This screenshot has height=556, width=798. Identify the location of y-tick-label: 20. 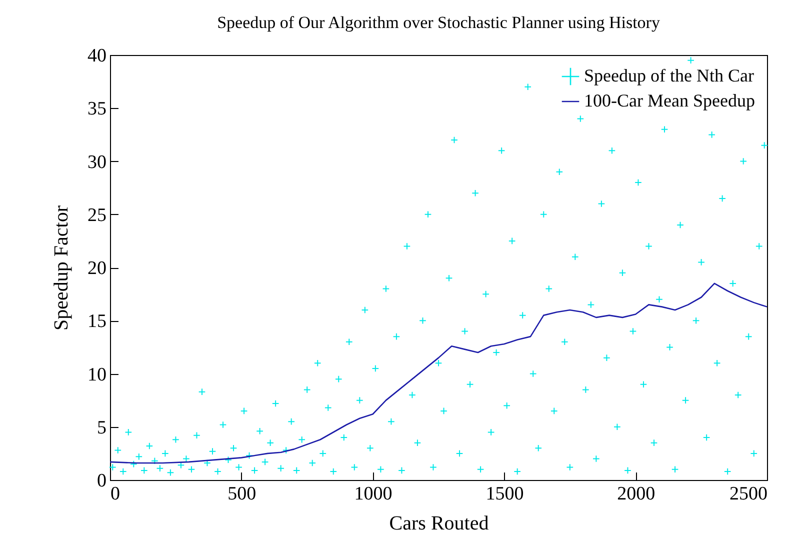
(97, 268).